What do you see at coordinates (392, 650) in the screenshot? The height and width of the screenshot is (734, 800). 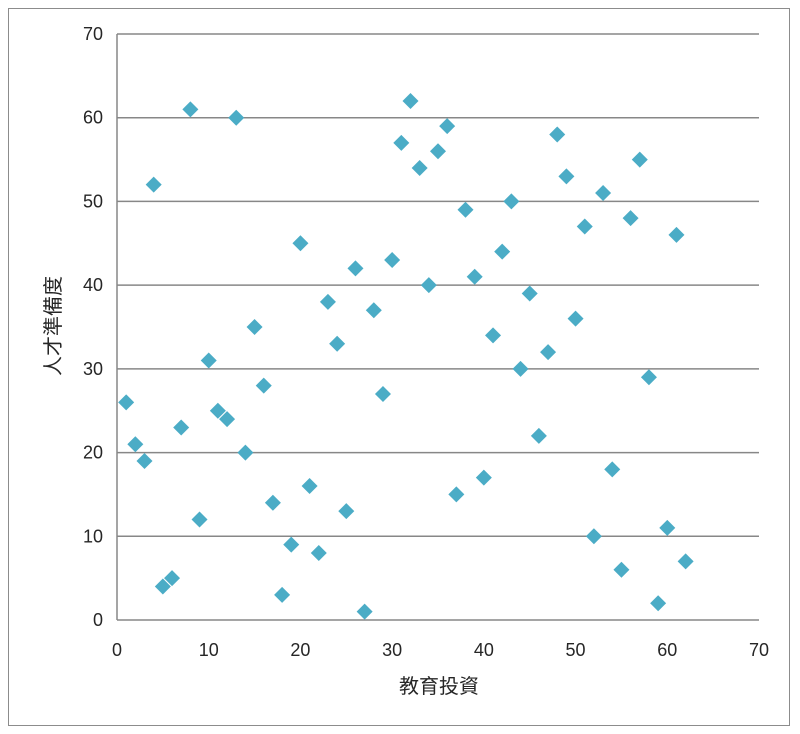 I see `x-tick-label: 30` at bounding box center [392, 650].